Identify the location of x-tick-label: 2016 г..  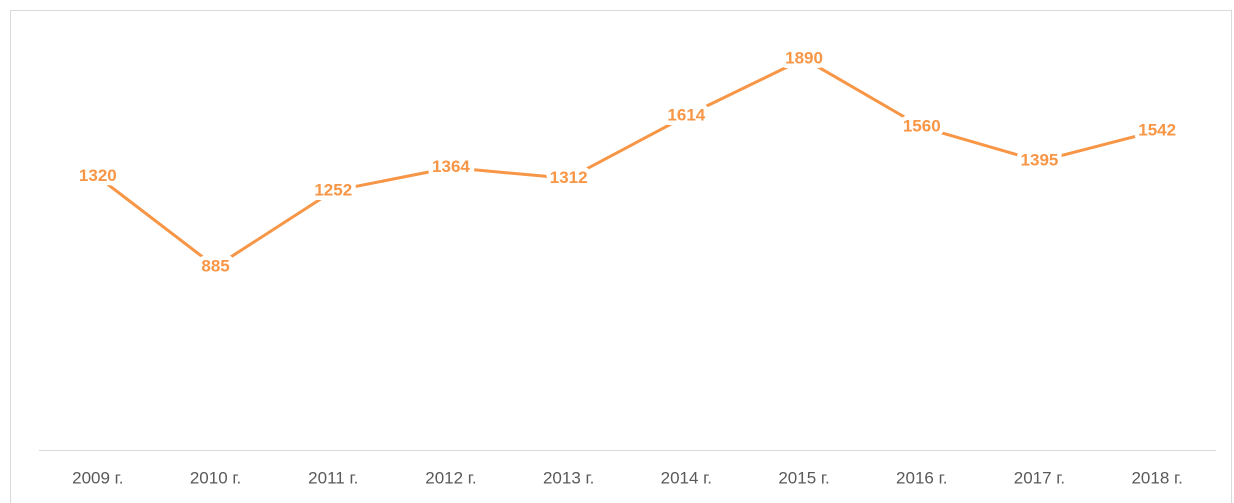
(921, 477).